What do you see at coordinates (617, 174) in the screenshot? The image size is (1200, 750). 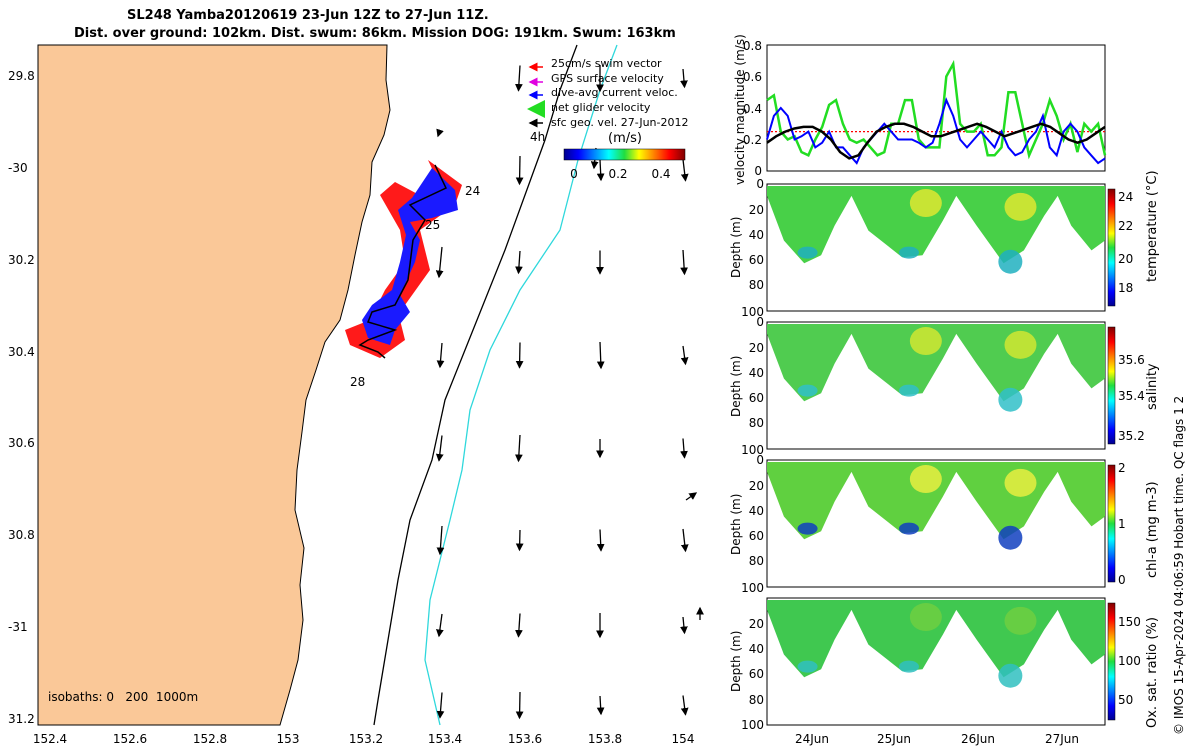 I see `colorbar-tick: 0.2` at bounding box center [617, 174].